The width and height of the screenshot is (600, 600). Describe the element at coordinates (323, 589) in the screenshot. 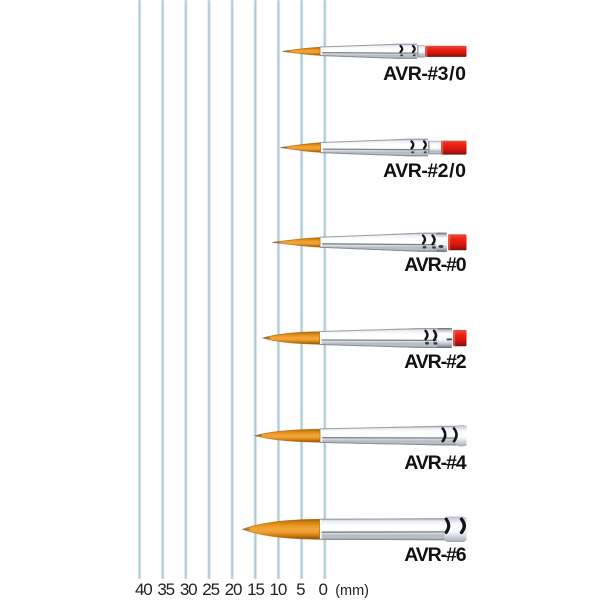

I see `svg-text: 0` at that location.